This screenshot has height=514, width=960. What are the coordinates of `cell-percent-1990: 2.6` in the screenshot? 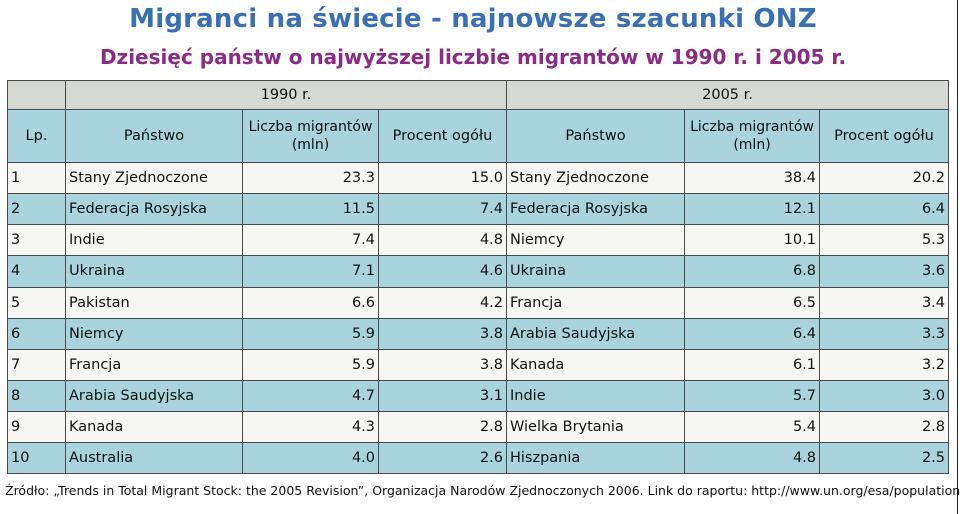 It's located at (442, 458).